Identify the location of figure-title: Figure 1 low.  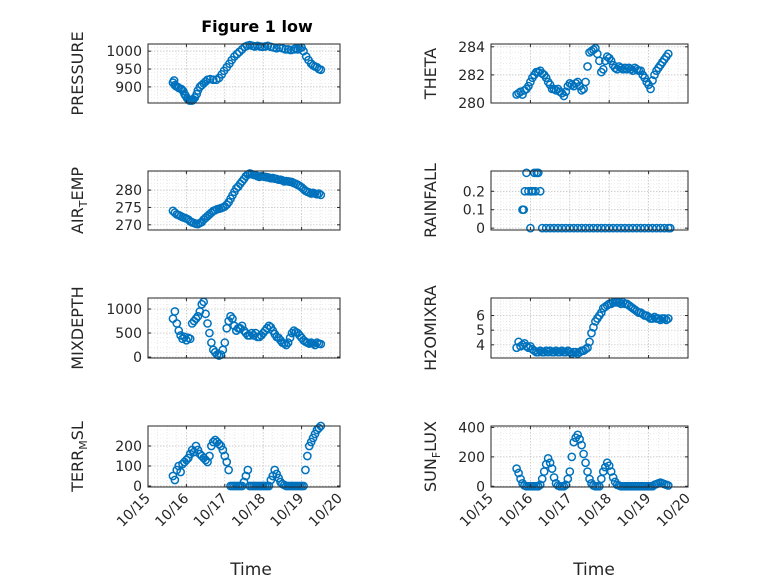
(257, 26).